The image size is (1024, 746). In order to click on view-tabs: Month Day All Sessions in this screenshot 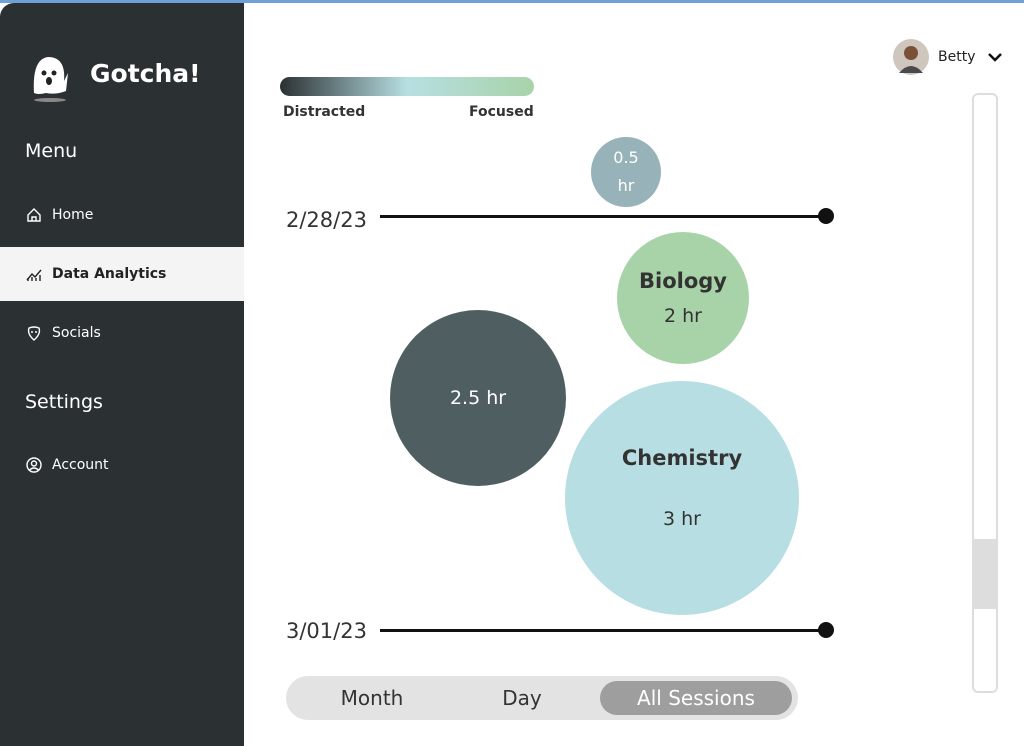, I will do `click(542, 698)`.